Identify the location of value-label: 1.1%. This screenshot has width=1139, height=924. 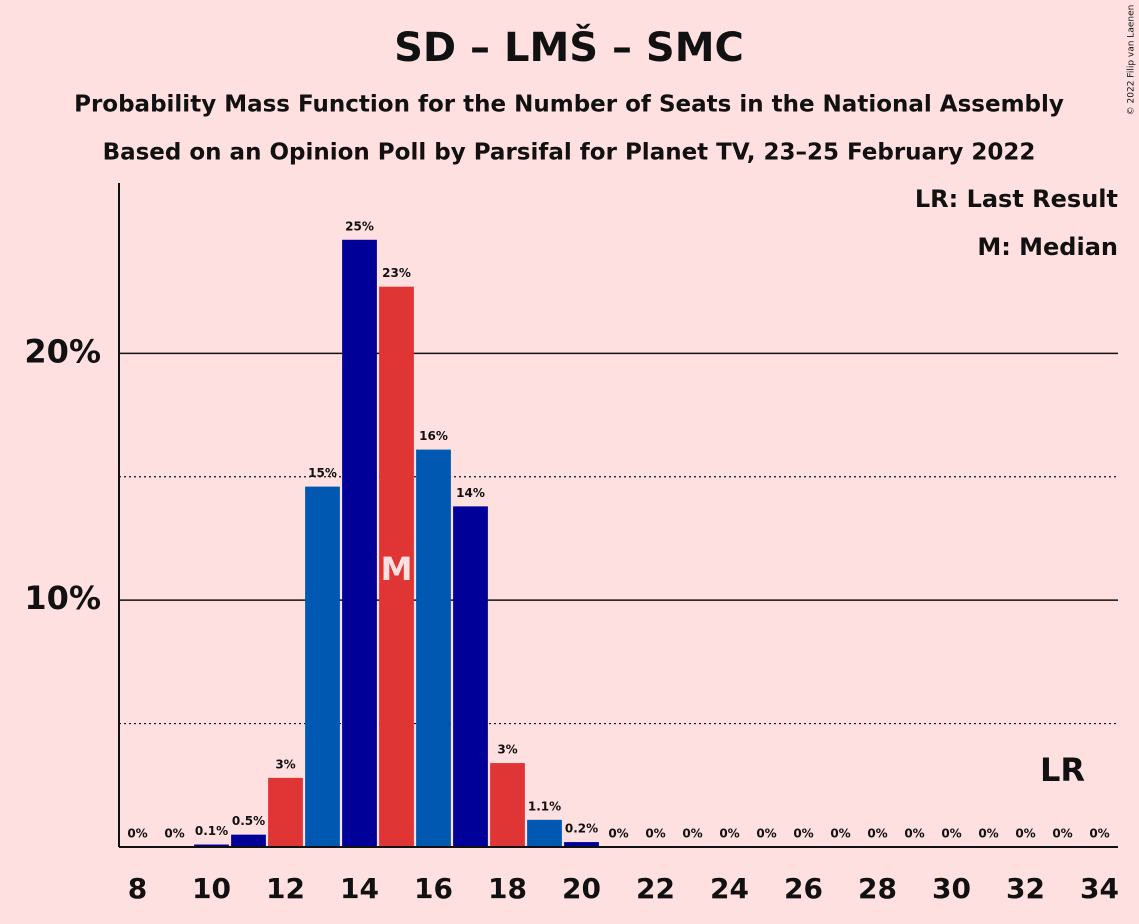
(544, 806).